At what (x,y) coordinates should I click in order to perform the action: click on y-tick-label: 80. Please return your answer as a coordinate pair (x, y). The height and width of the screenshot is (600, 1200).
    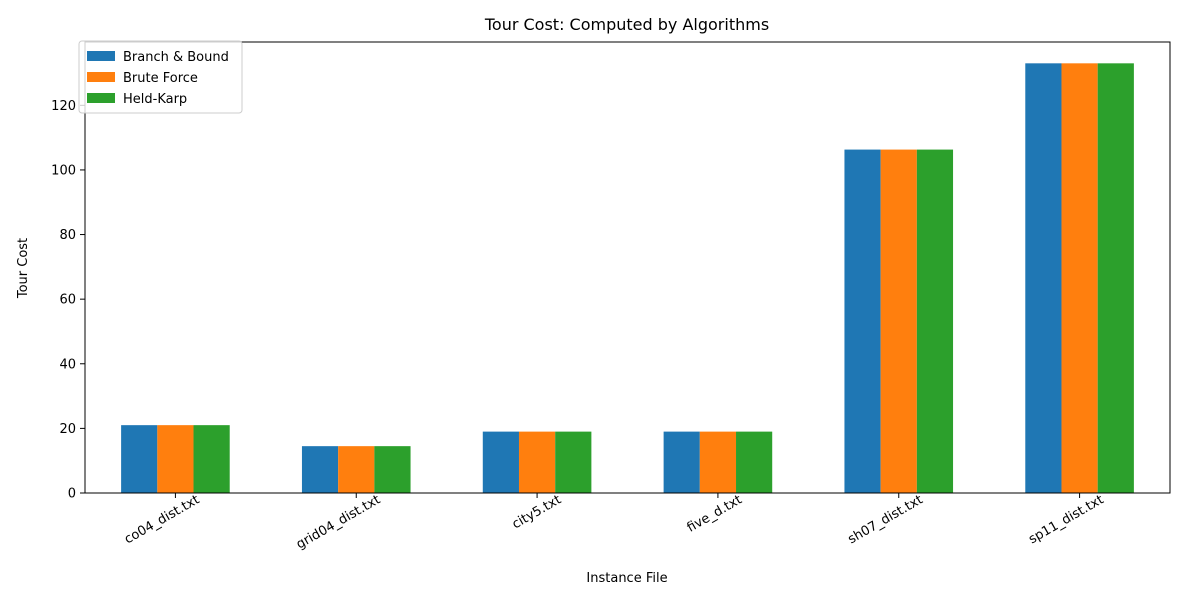
    Looking at the image, I should click on (67, 235).